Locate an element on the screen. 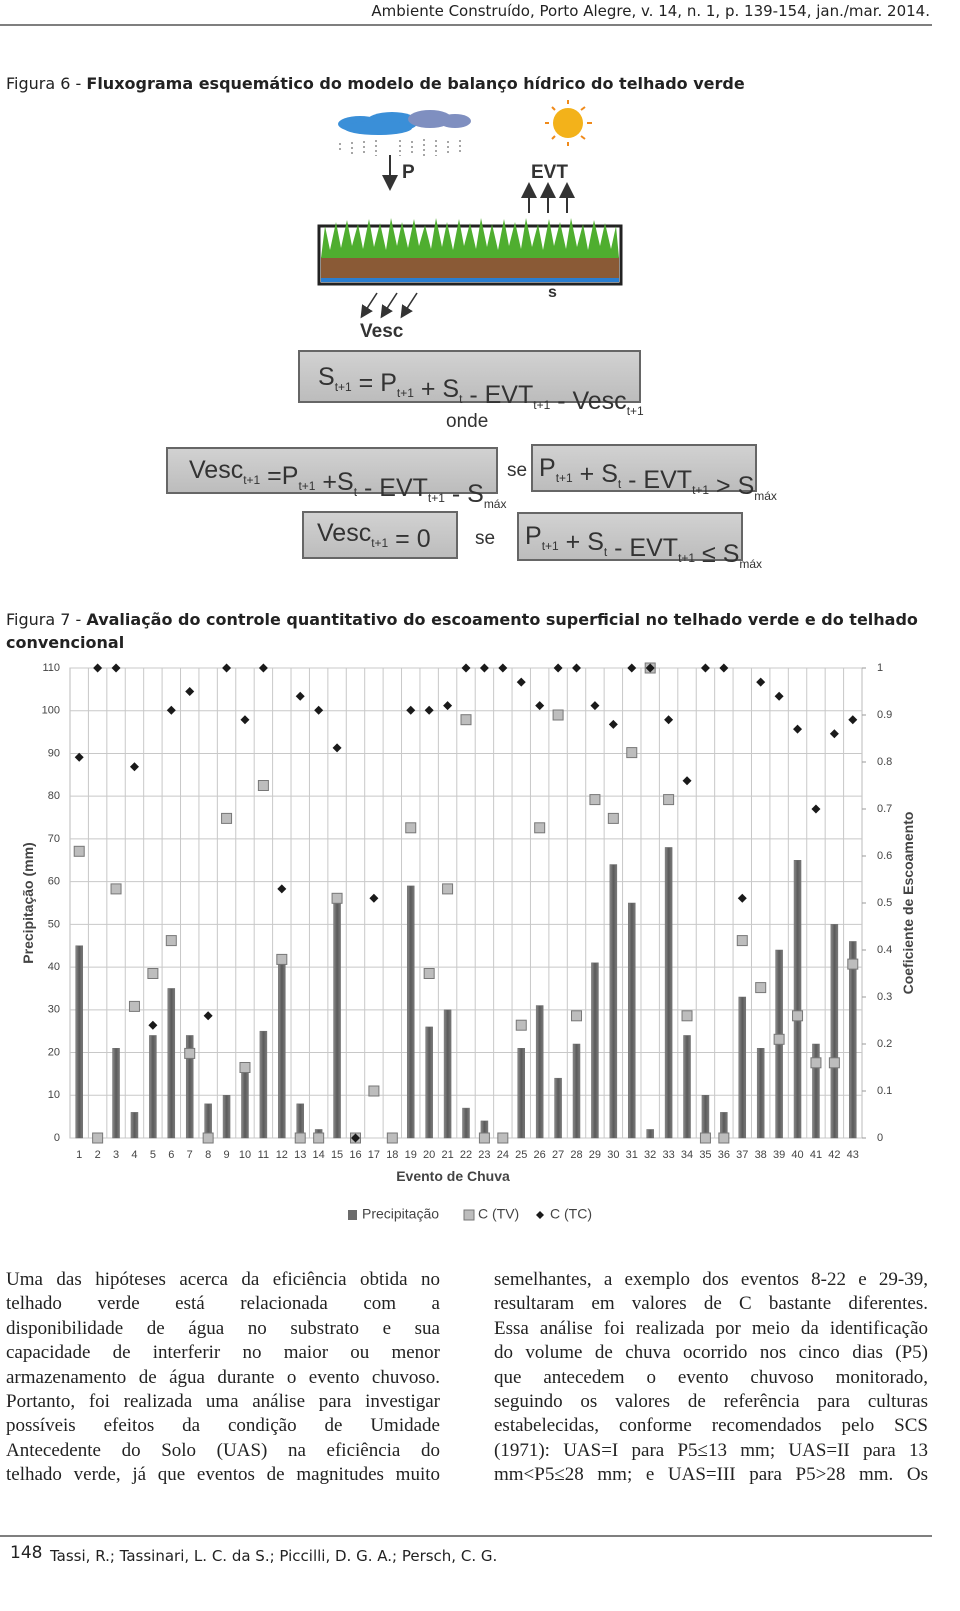 The width and height of the screenshot is (960, 1611). x-tick-label: 43 is located at coordinates (853, 1155).